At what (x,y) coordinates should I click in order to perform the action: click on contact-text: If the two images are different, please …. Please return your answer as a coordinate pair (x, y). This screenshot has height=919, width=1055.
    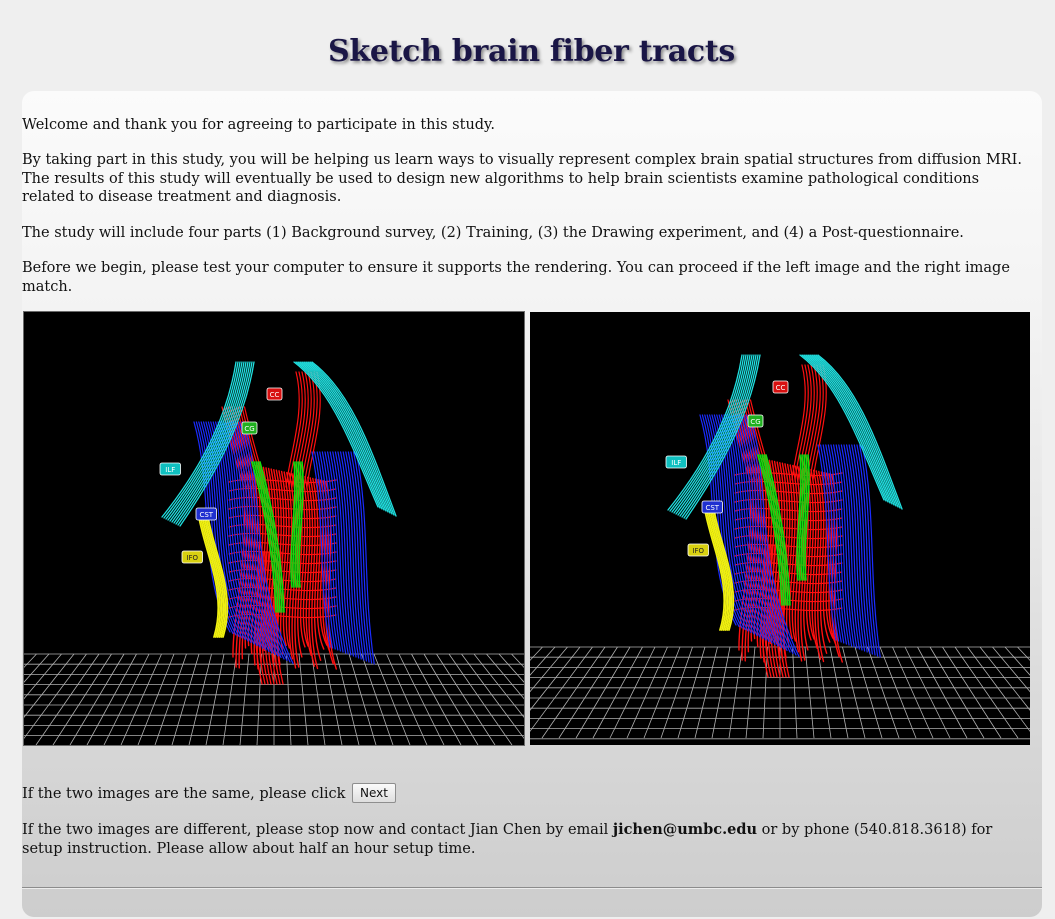
    Looking at the image, I should click on (527, 839).